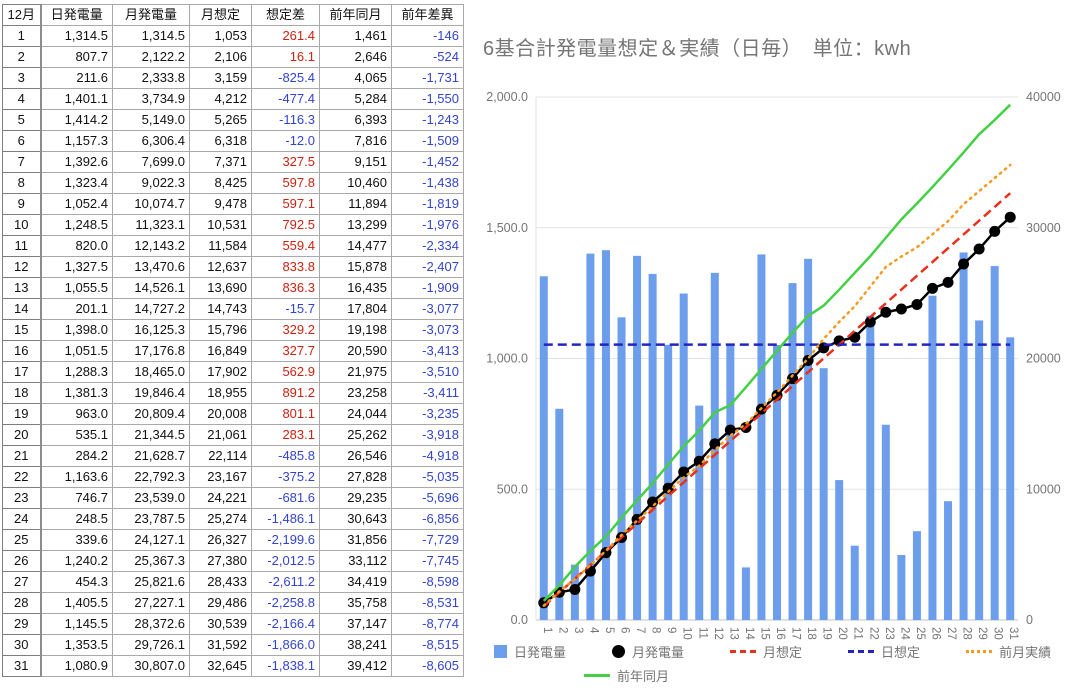 The width and height of the screenshot is (1091, 696). What do you see at coordinates (648, 651) in the screenshot?
I see `legend-item-monthly-generation: 月発電量` at bounding box center [648, 651].